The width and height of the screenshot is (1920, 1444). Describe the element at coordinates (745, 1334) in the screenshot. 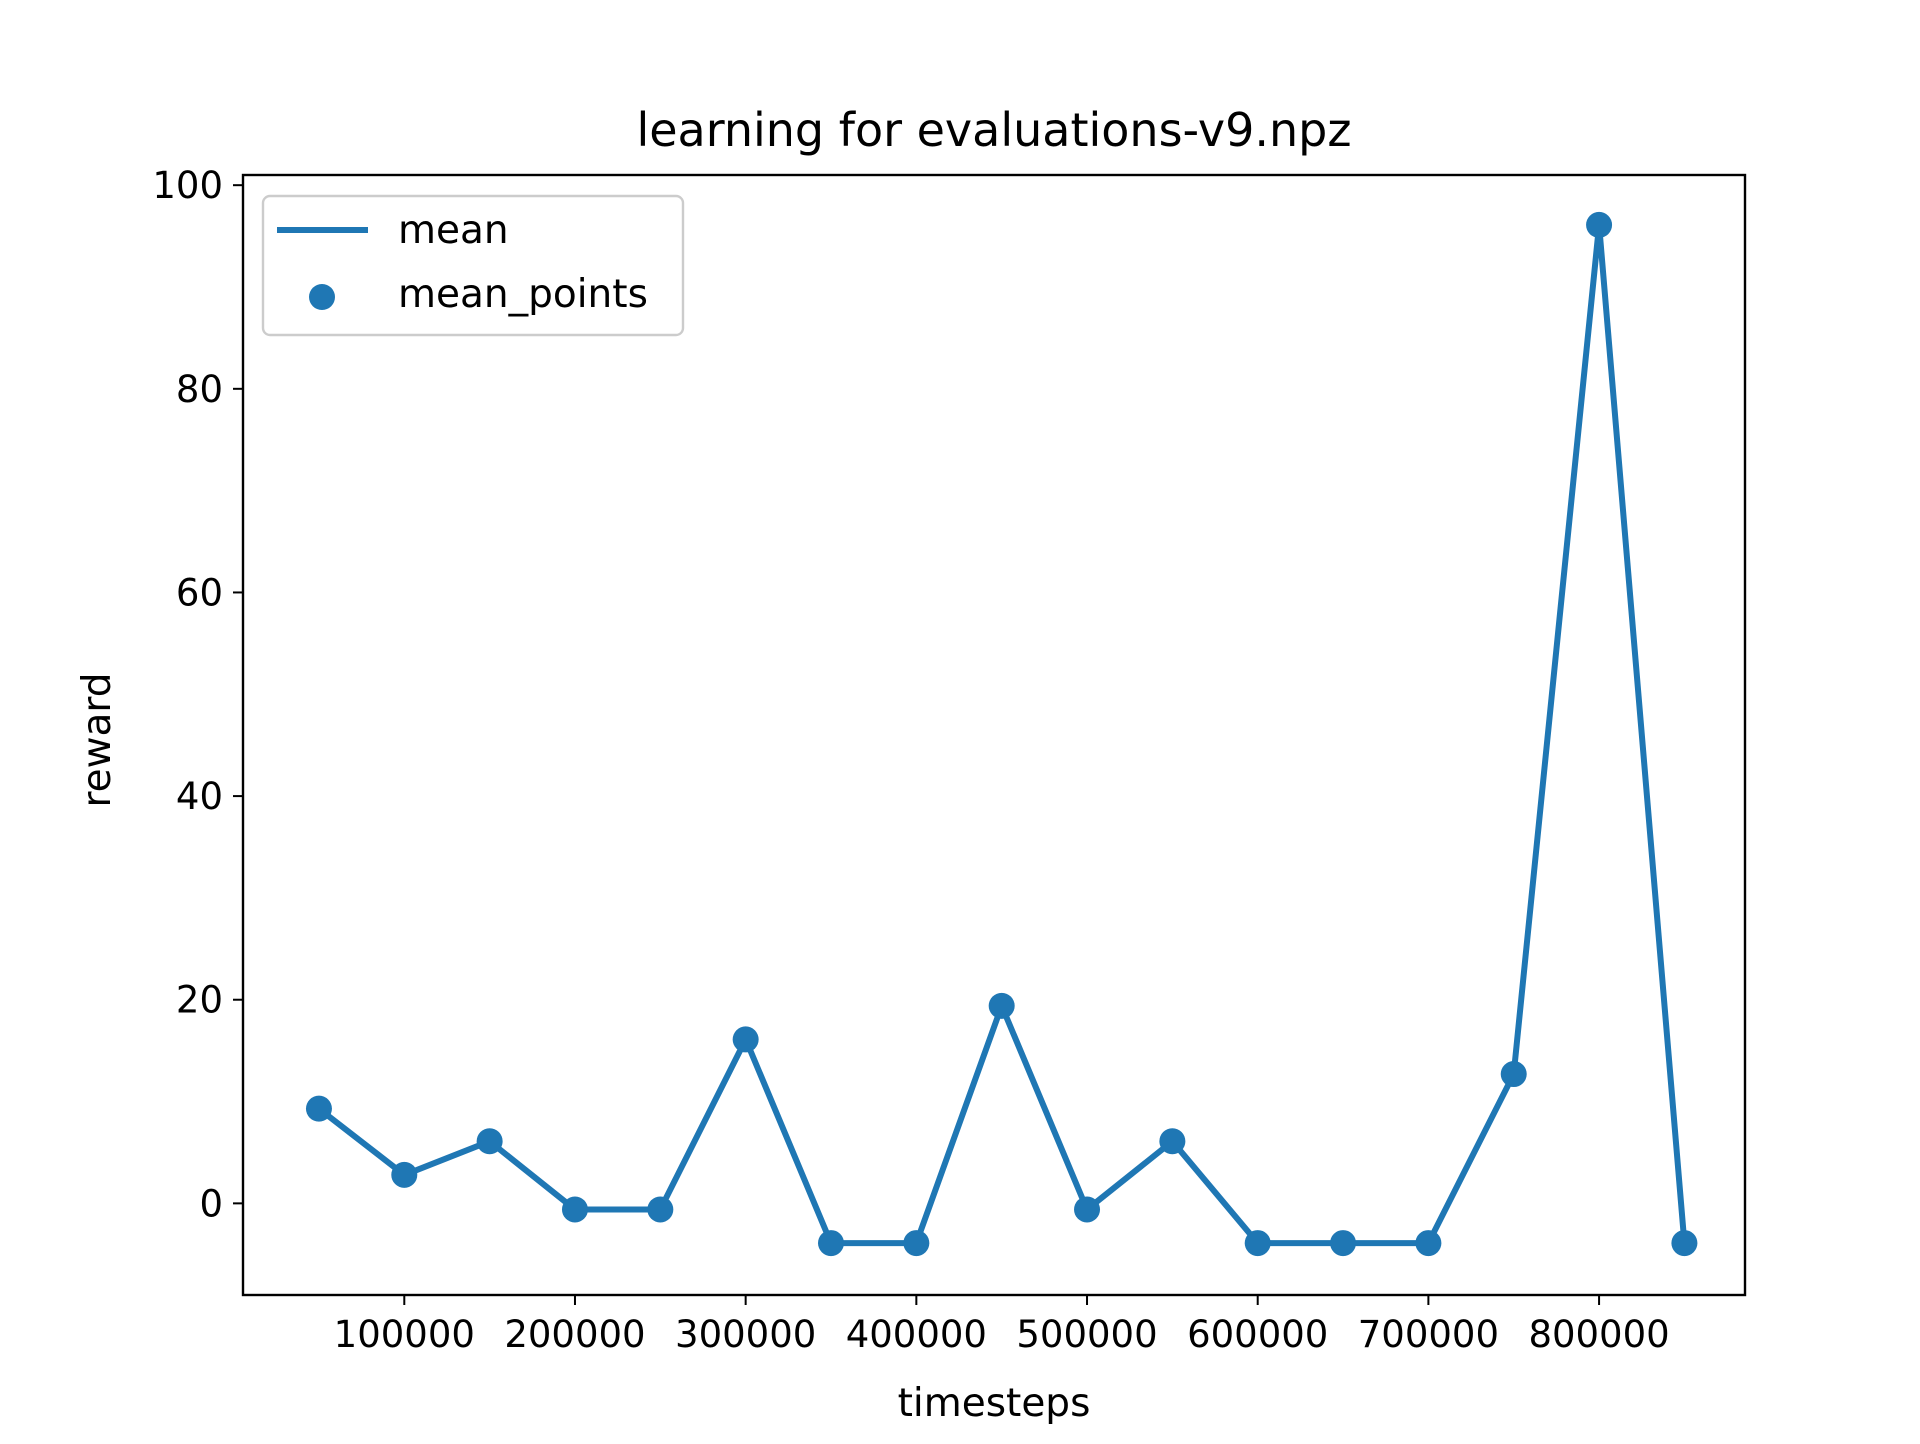

I see `x-tick-label: 300000` at that location.